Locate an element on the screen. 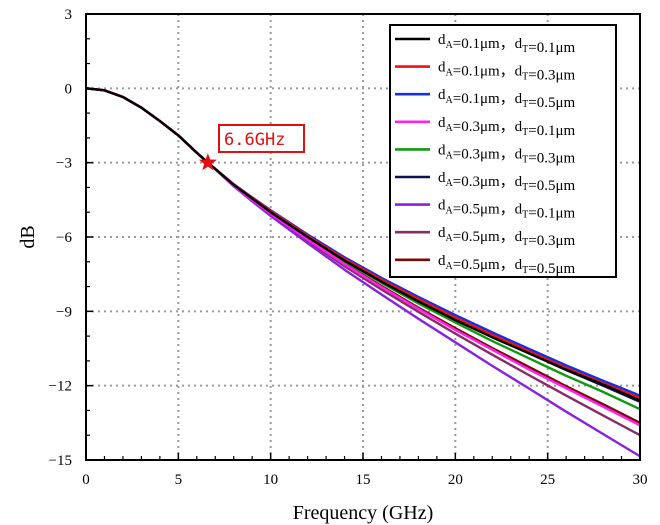  legend-item: dA=0.1μm，dT=0.1μm is located at coordinates (485, 44).